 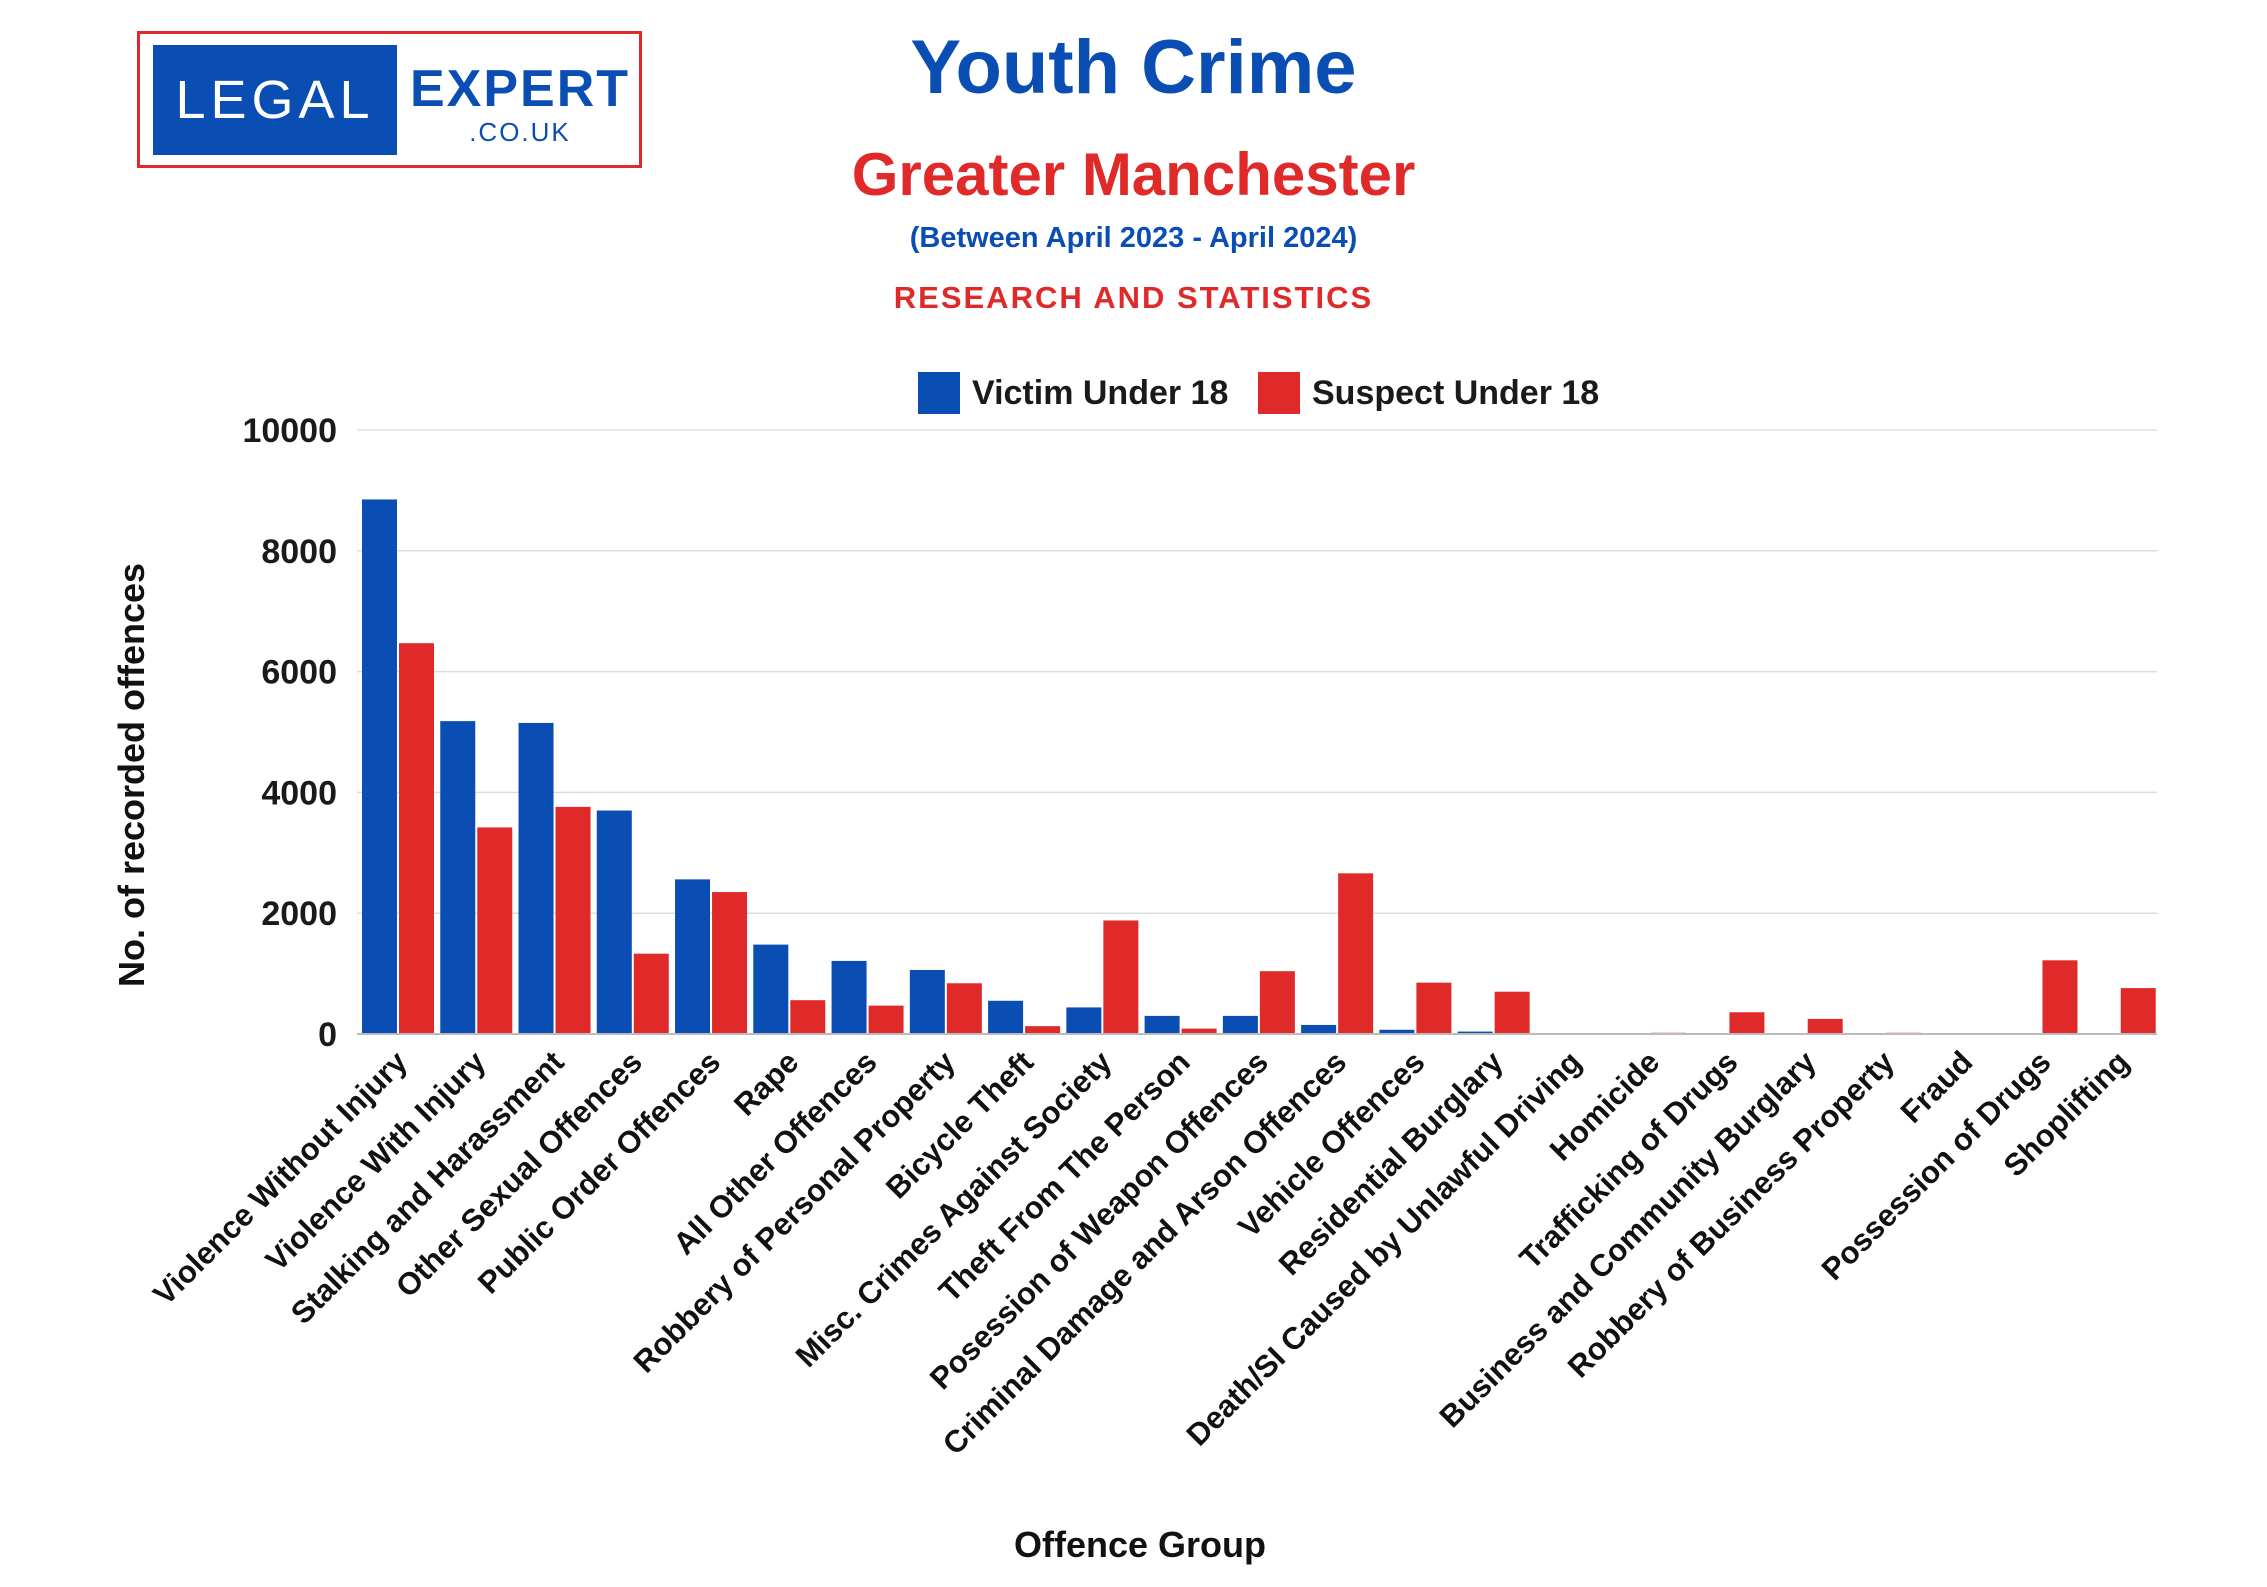 What do you see at coordinates (520, 132) in the screenshot?
I see `logo-couk-text: .CO.UK` at bounding box center [520, 132].